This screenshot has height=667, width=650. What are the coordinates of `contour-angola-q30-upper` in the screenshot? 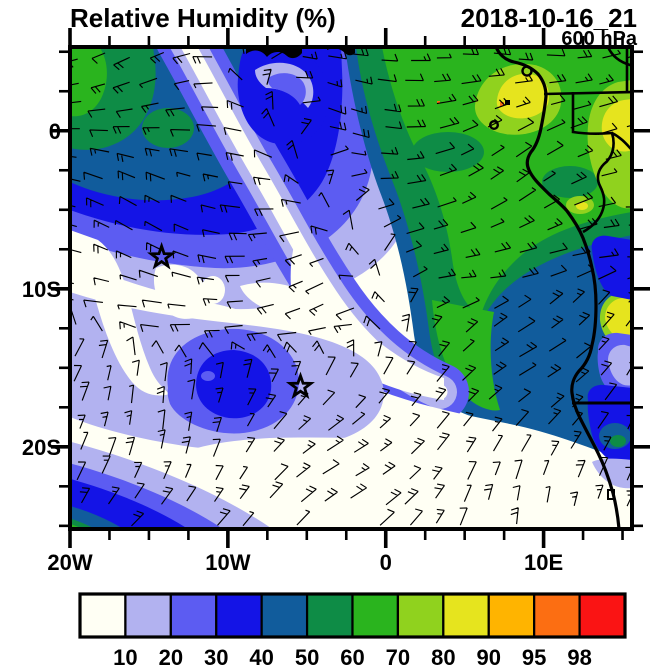 It's located at (611, 267).